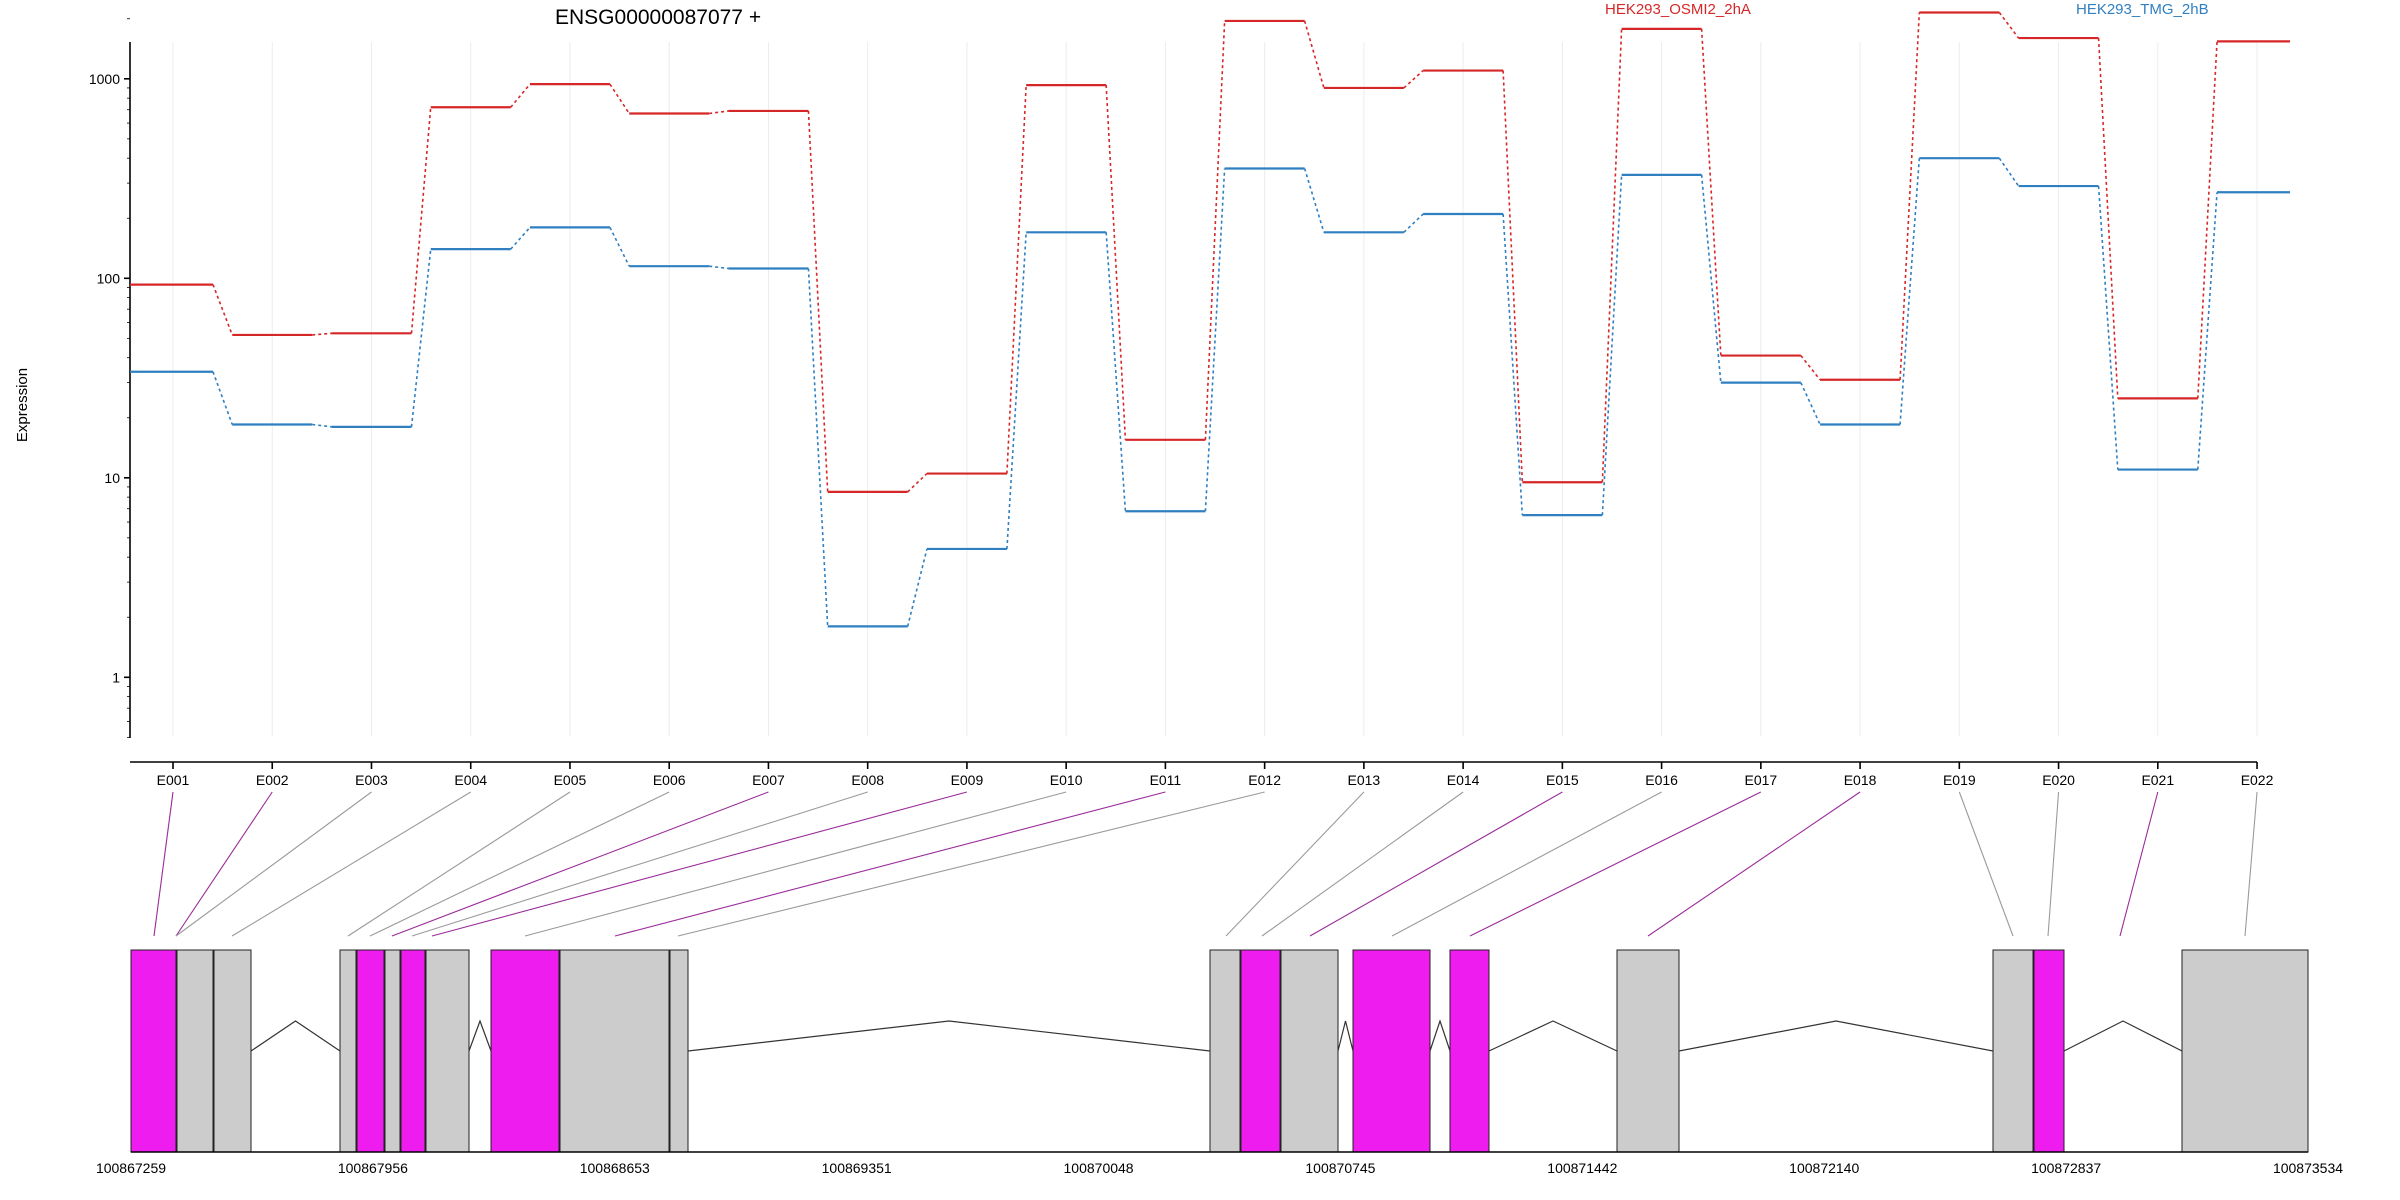 This screenshot has width=2400, height=1200. I want to click on x-tick-label: E020, so click(2058, 780).